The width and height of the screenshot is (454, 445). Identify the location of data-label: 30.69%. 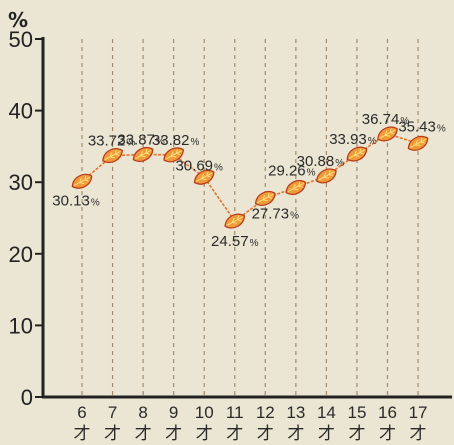
(199, 165).